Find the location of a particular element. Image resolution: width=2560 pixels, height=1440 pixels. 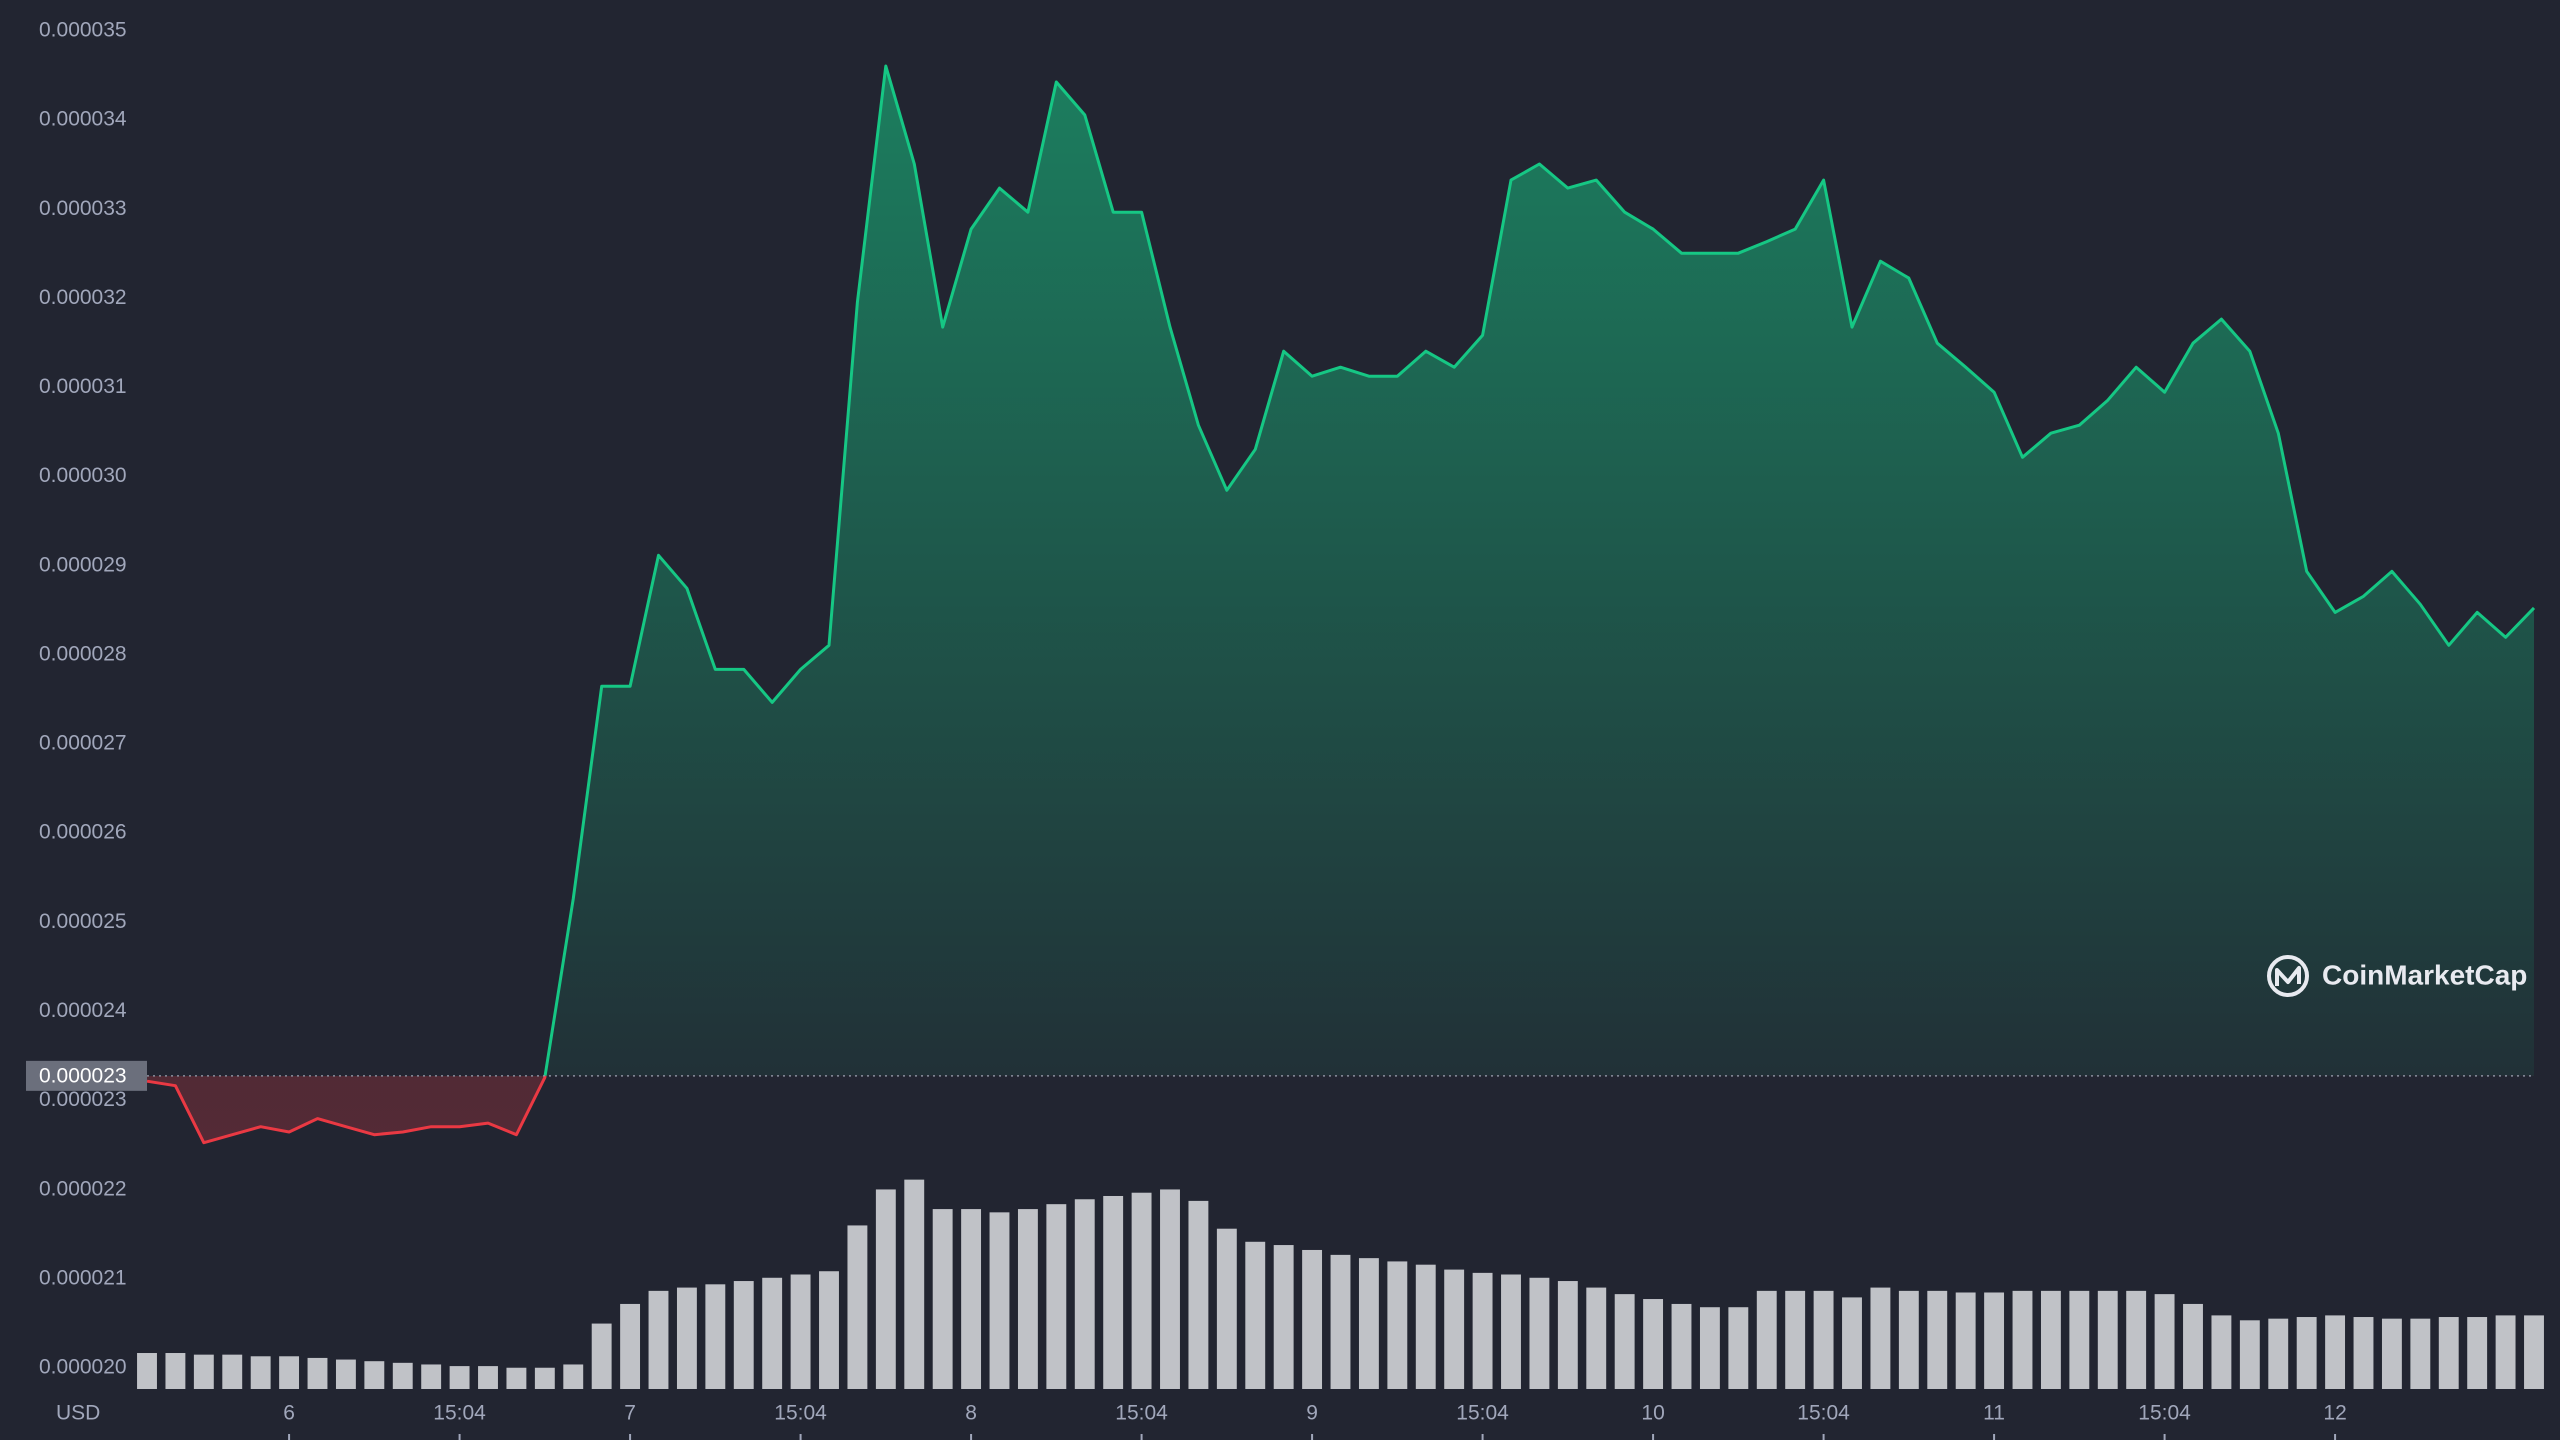

watermark-text: CoinMarketCap is located at coordinates (2424, 974).